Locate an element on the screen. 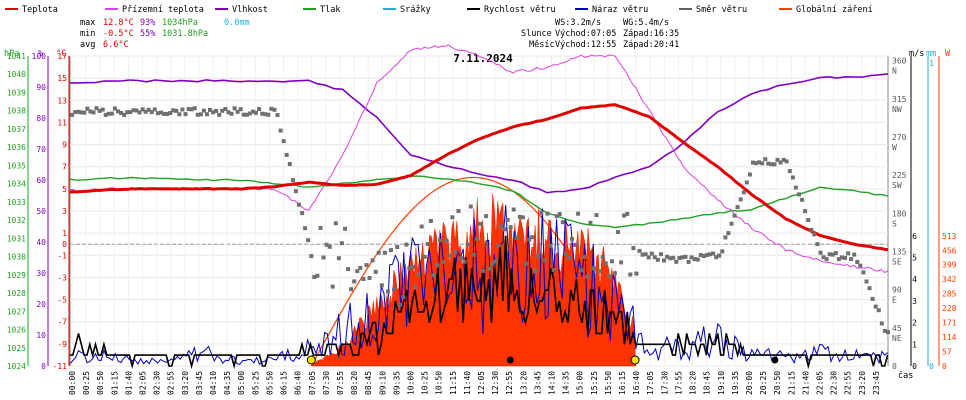 This screenshot has width=966, height=400. time-tick: 20:25 is located at coordinates (763, 383).